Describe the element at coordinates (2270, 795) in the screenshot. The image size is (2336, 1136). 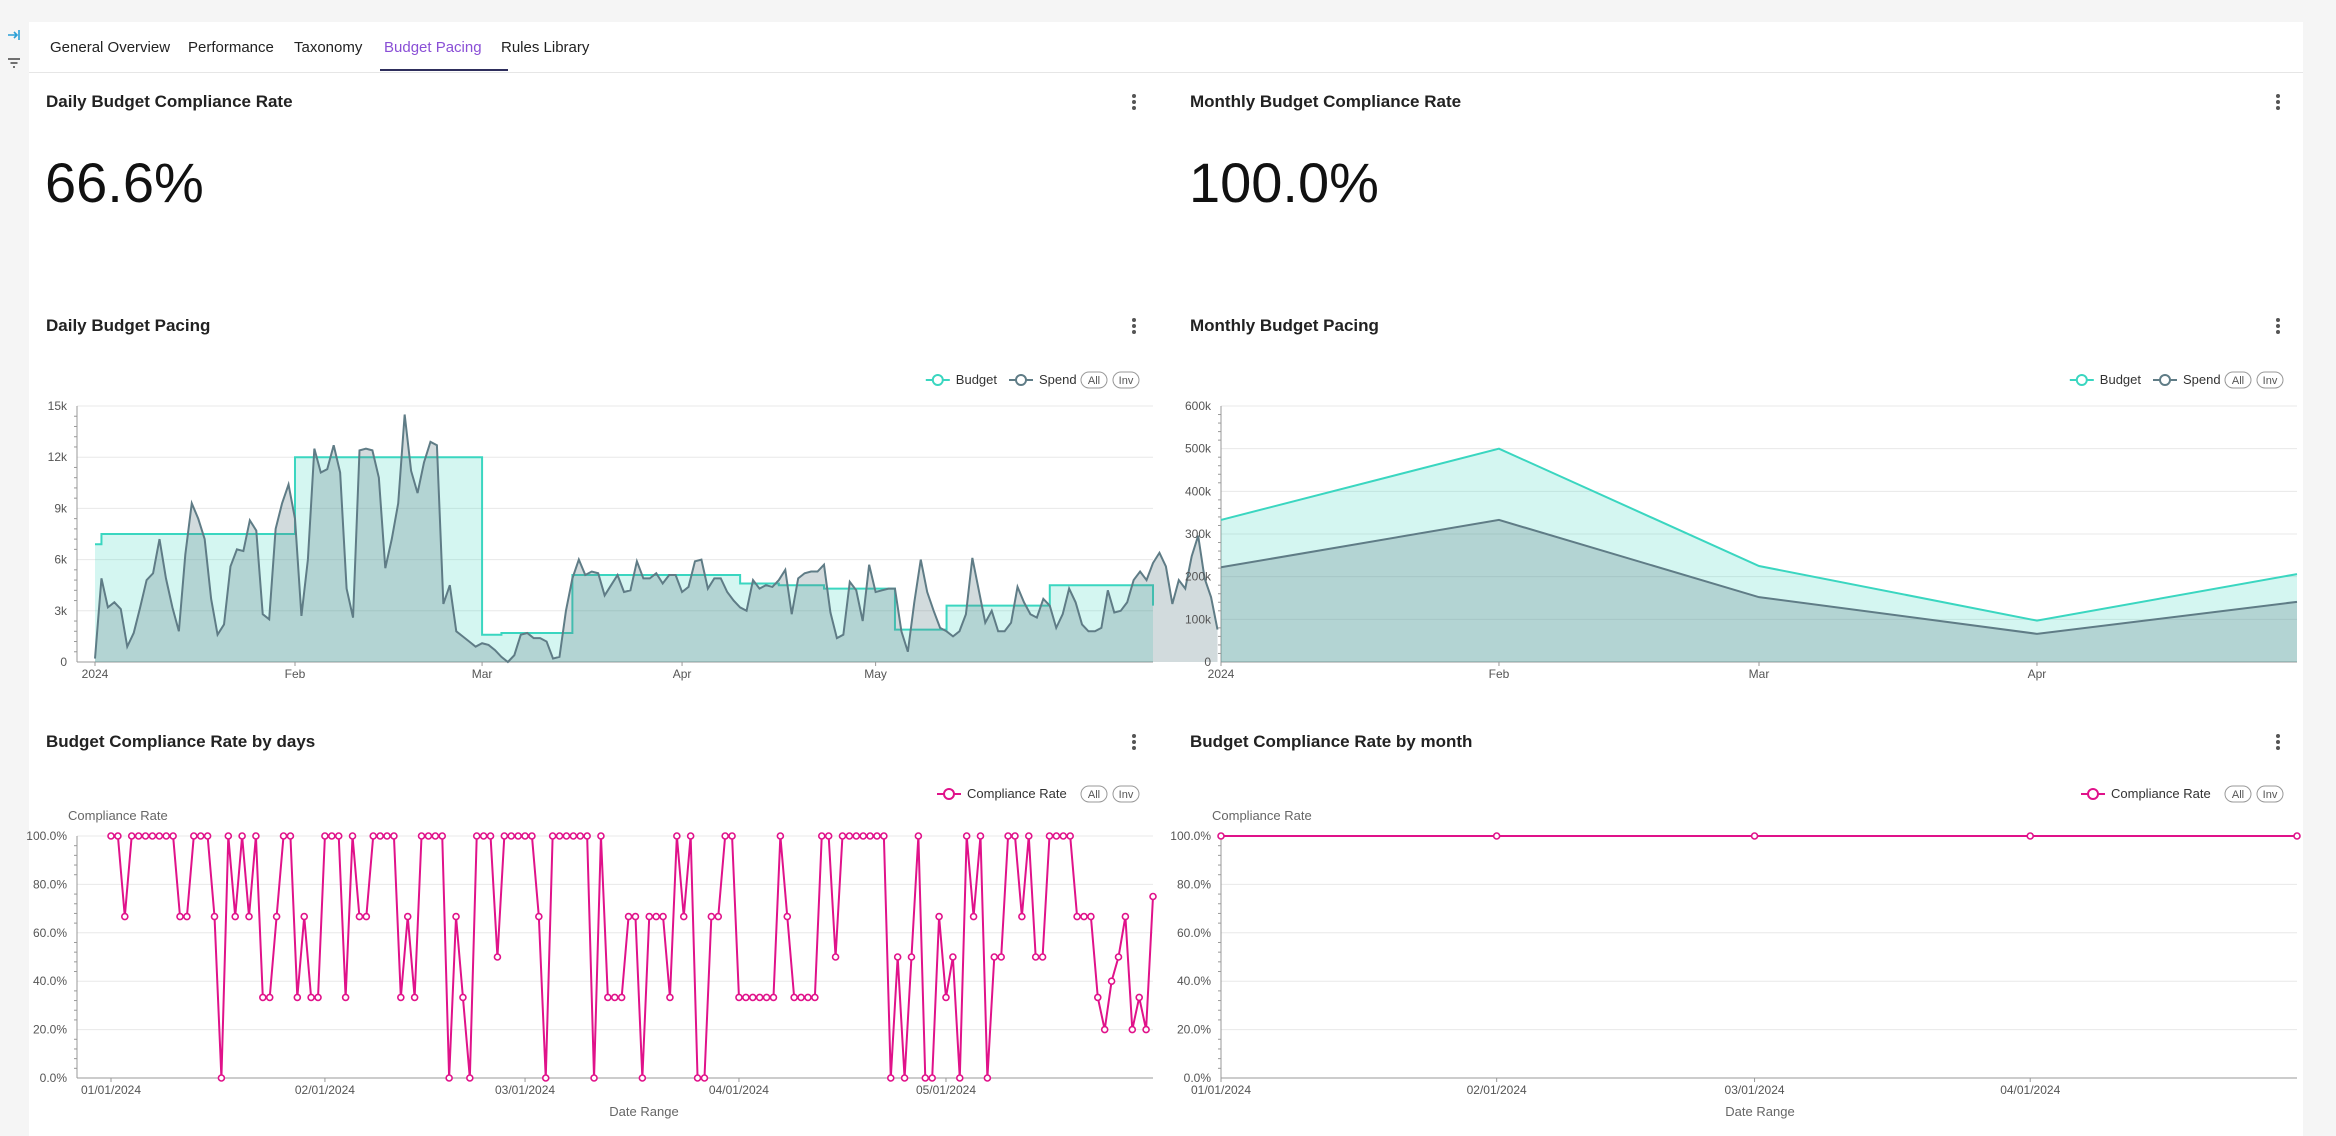
I see `legend-pill-label: Inv` at that location.